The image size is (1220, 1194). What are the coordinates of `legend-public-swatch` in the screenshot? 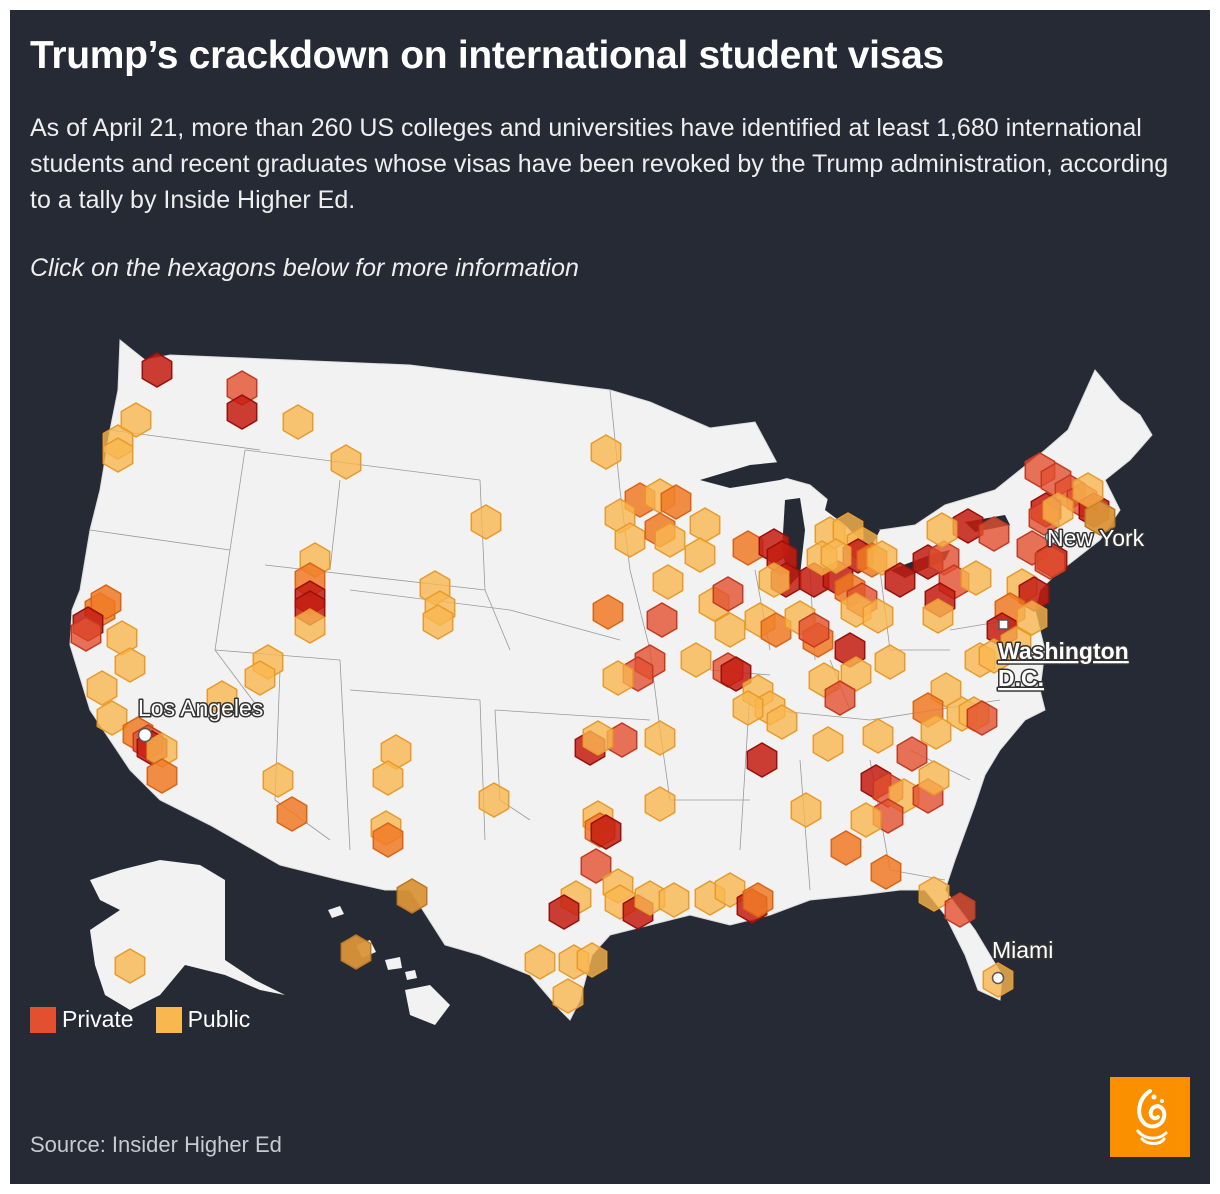 It's located at (168, 1019).